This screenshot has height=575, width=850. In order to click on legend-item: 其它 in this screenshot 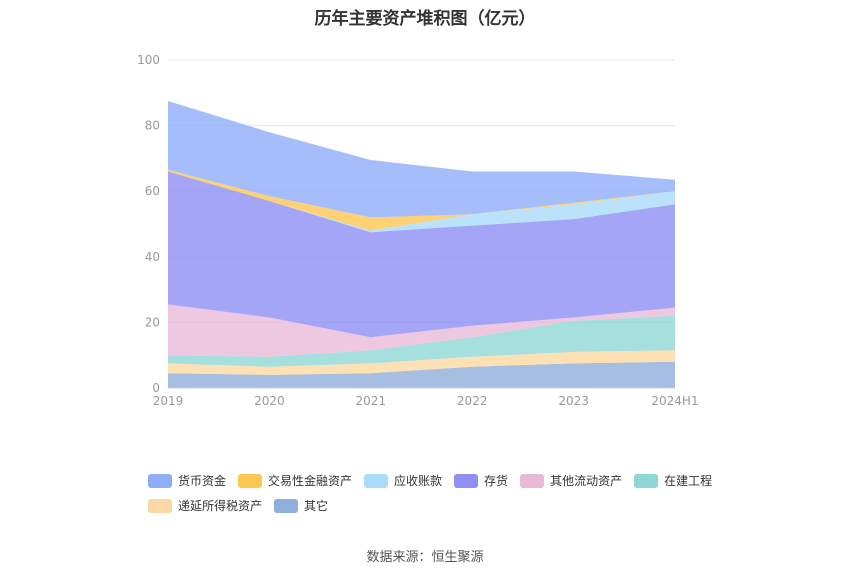, I will do `click(301, 505)`.